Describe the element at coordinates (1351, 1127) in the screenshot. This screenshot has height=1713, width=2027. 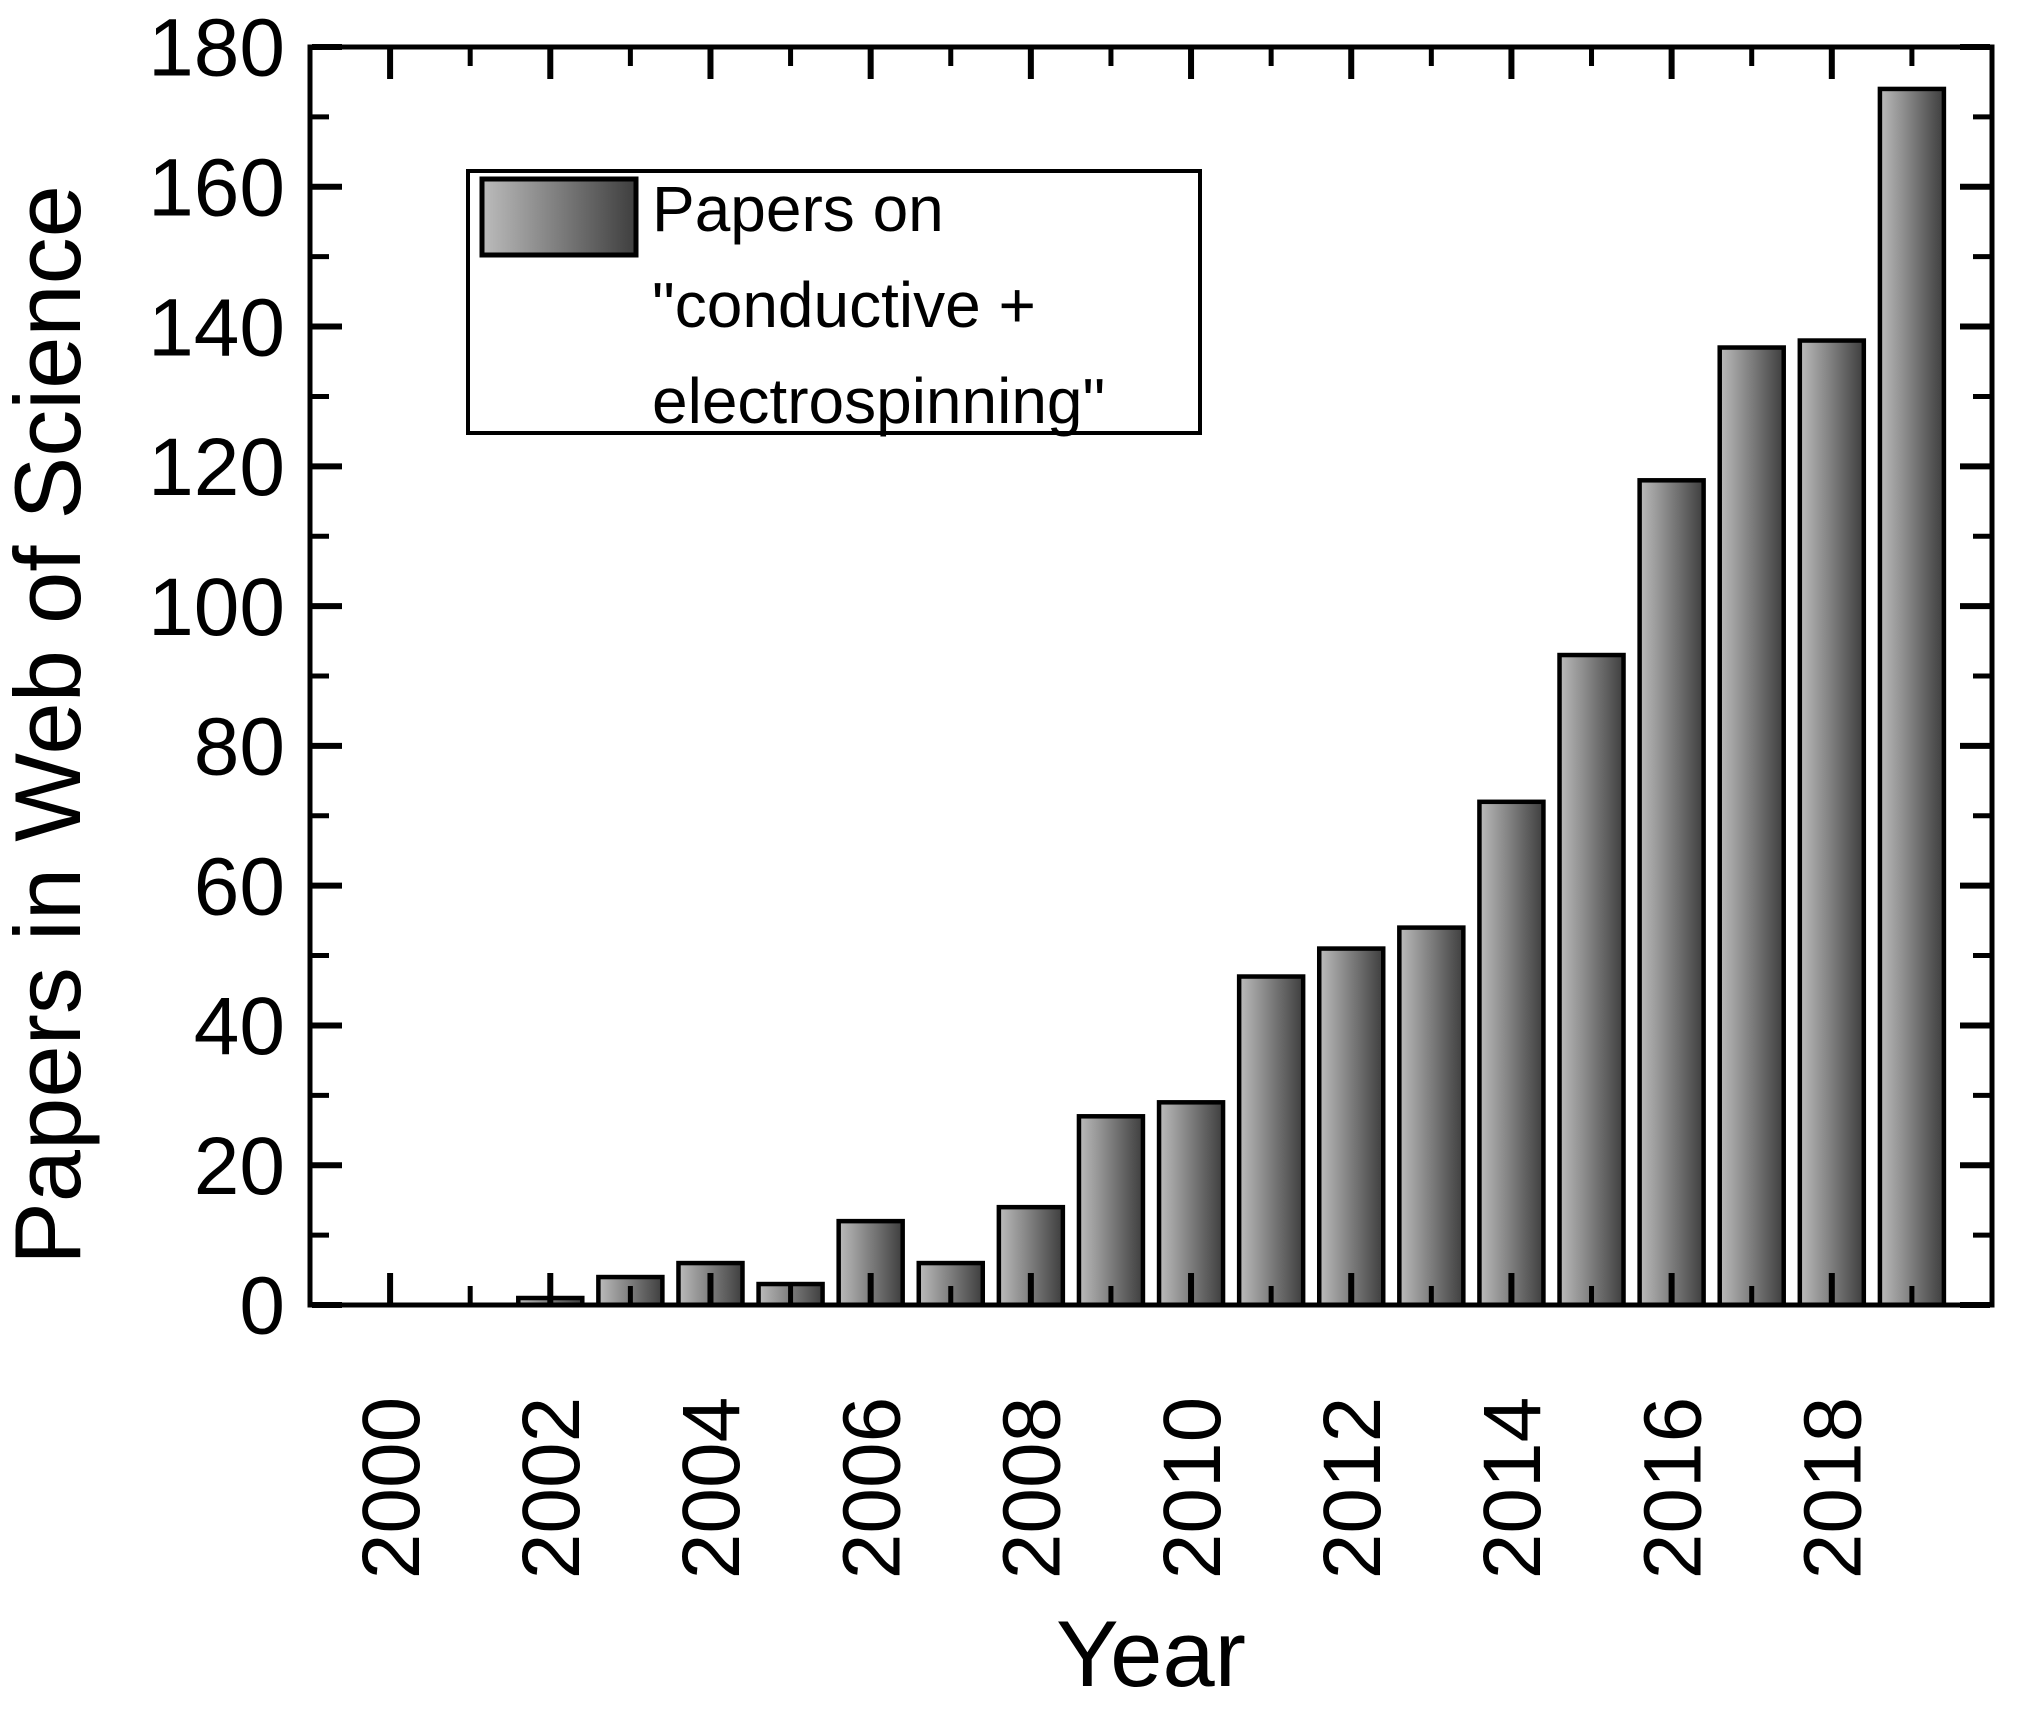
I see `bar-2012` at that location.